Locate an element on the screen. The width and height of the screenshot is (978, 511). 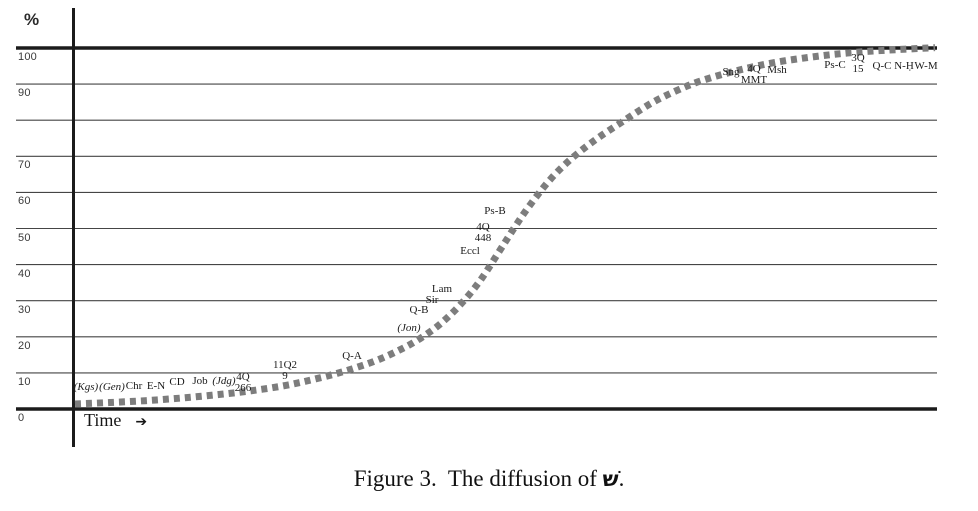
annotation-line: (Kgs) is located at coordinates (86, 387).